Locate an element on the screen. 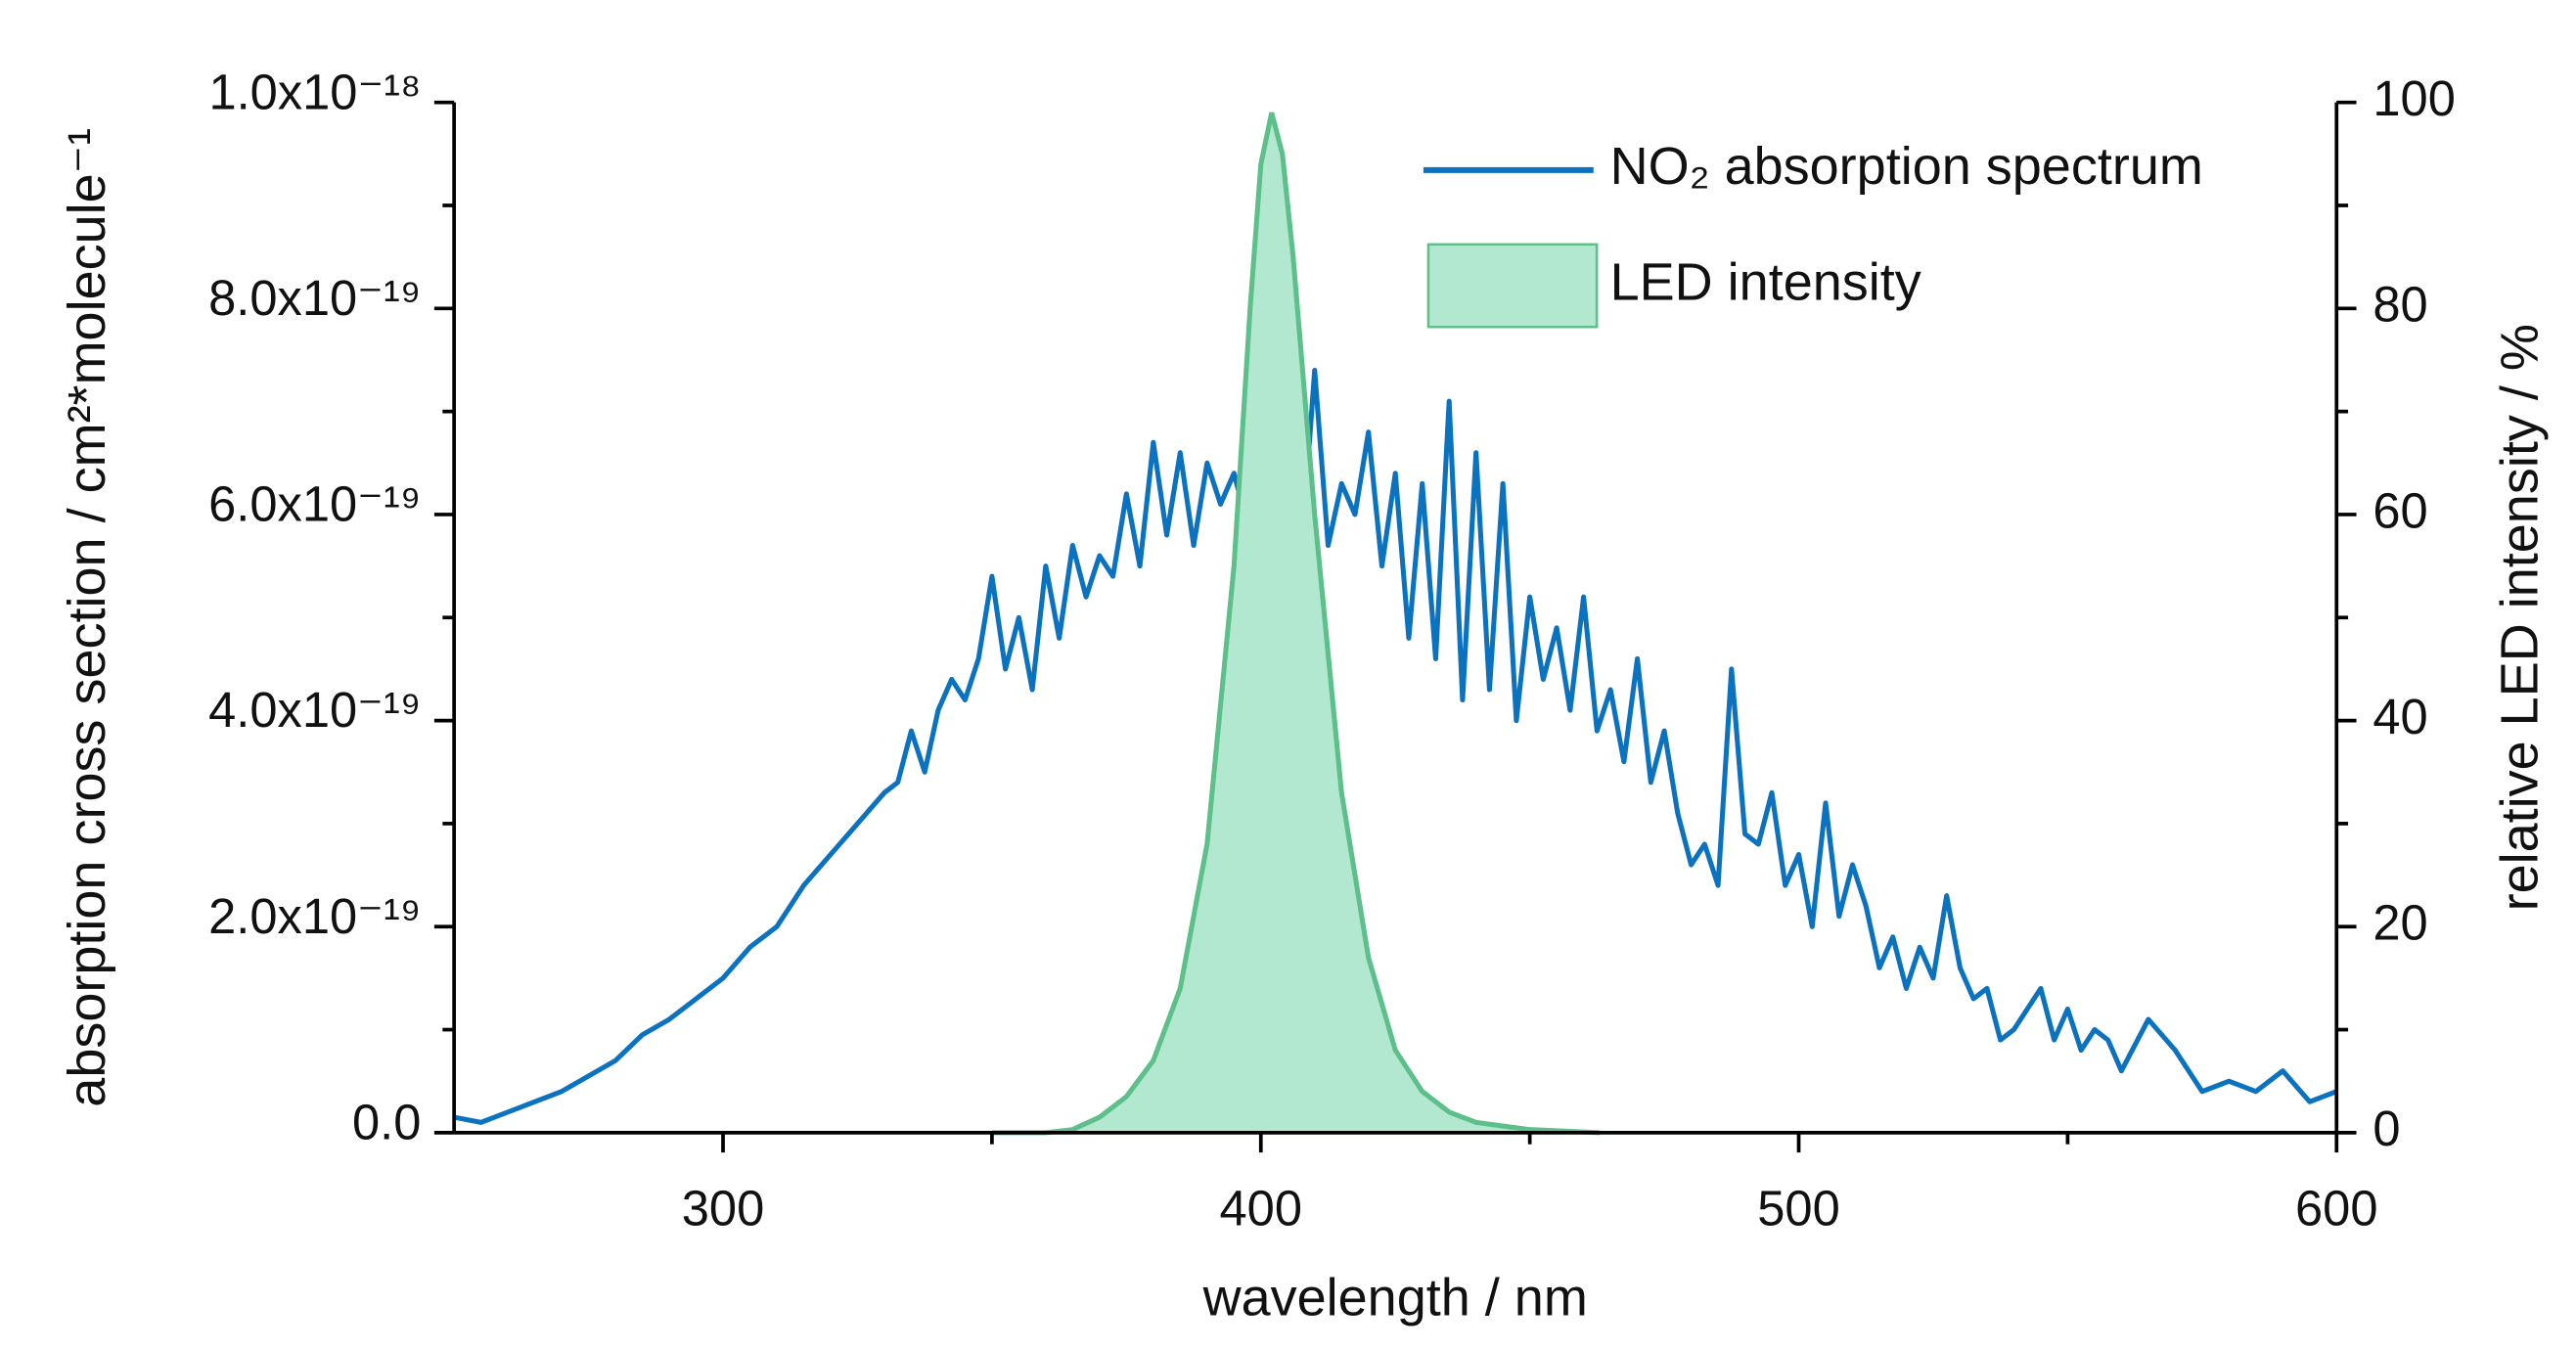 This screenshot has width=2576, height=1349. x-tick-label: 600 is located at coordinates (2336, 1208).